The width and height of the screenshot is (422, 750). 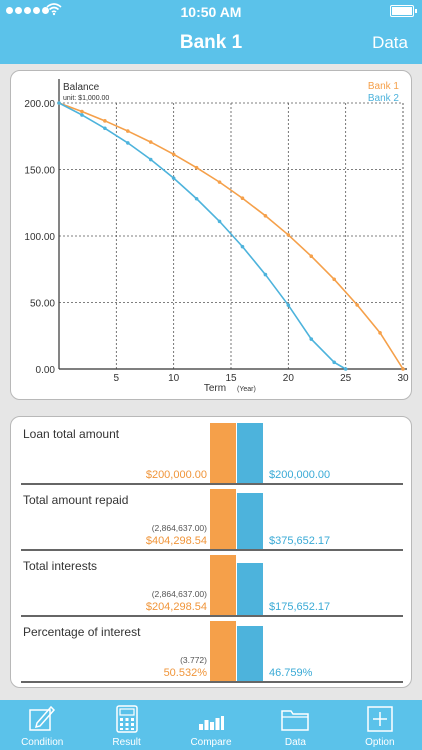 I want to click on status-bar: 10:50 AM, so click(x=211, y=11).